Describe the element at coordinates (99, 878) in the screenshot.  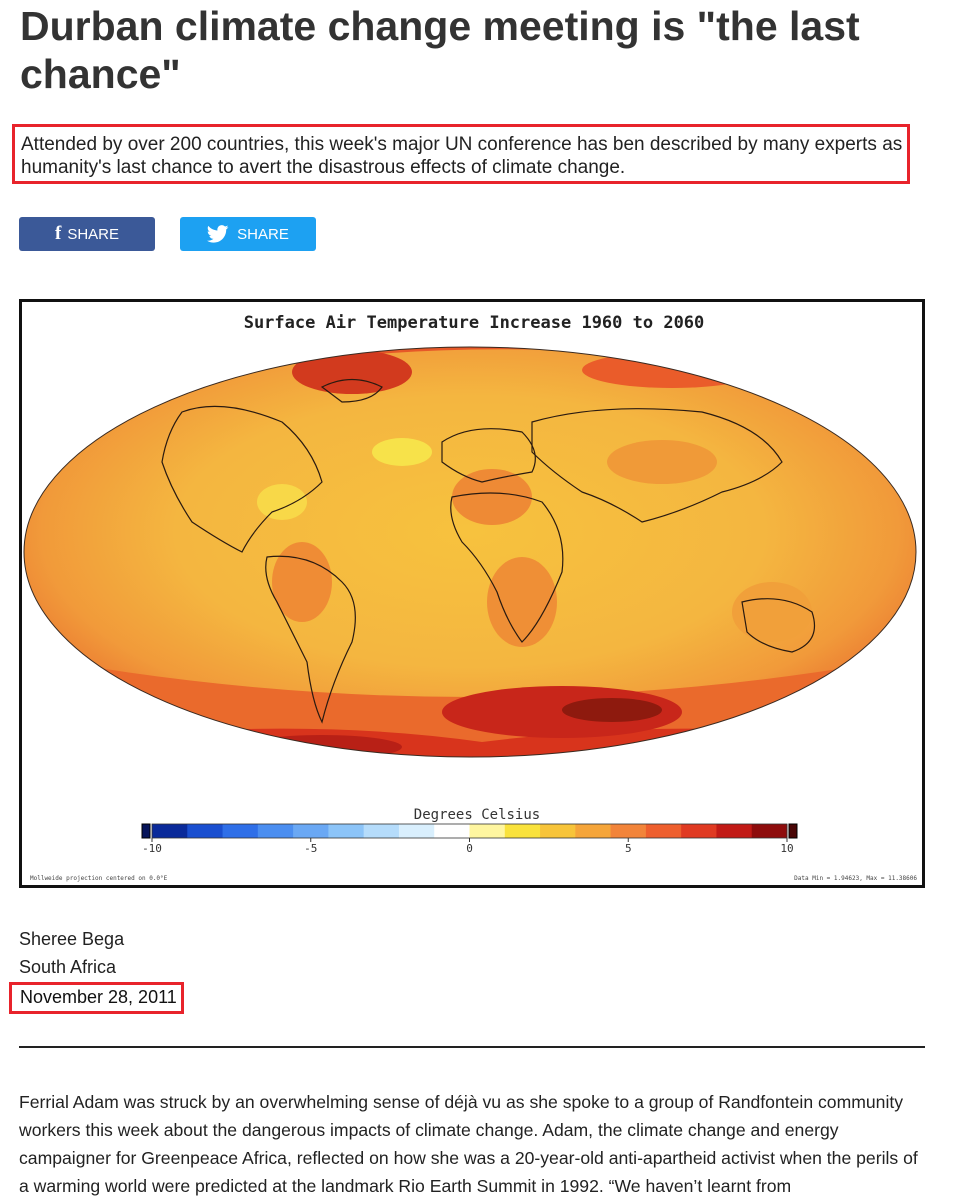
I see `projection-note: Mollweide projection centered on 0.0°E` at that location.